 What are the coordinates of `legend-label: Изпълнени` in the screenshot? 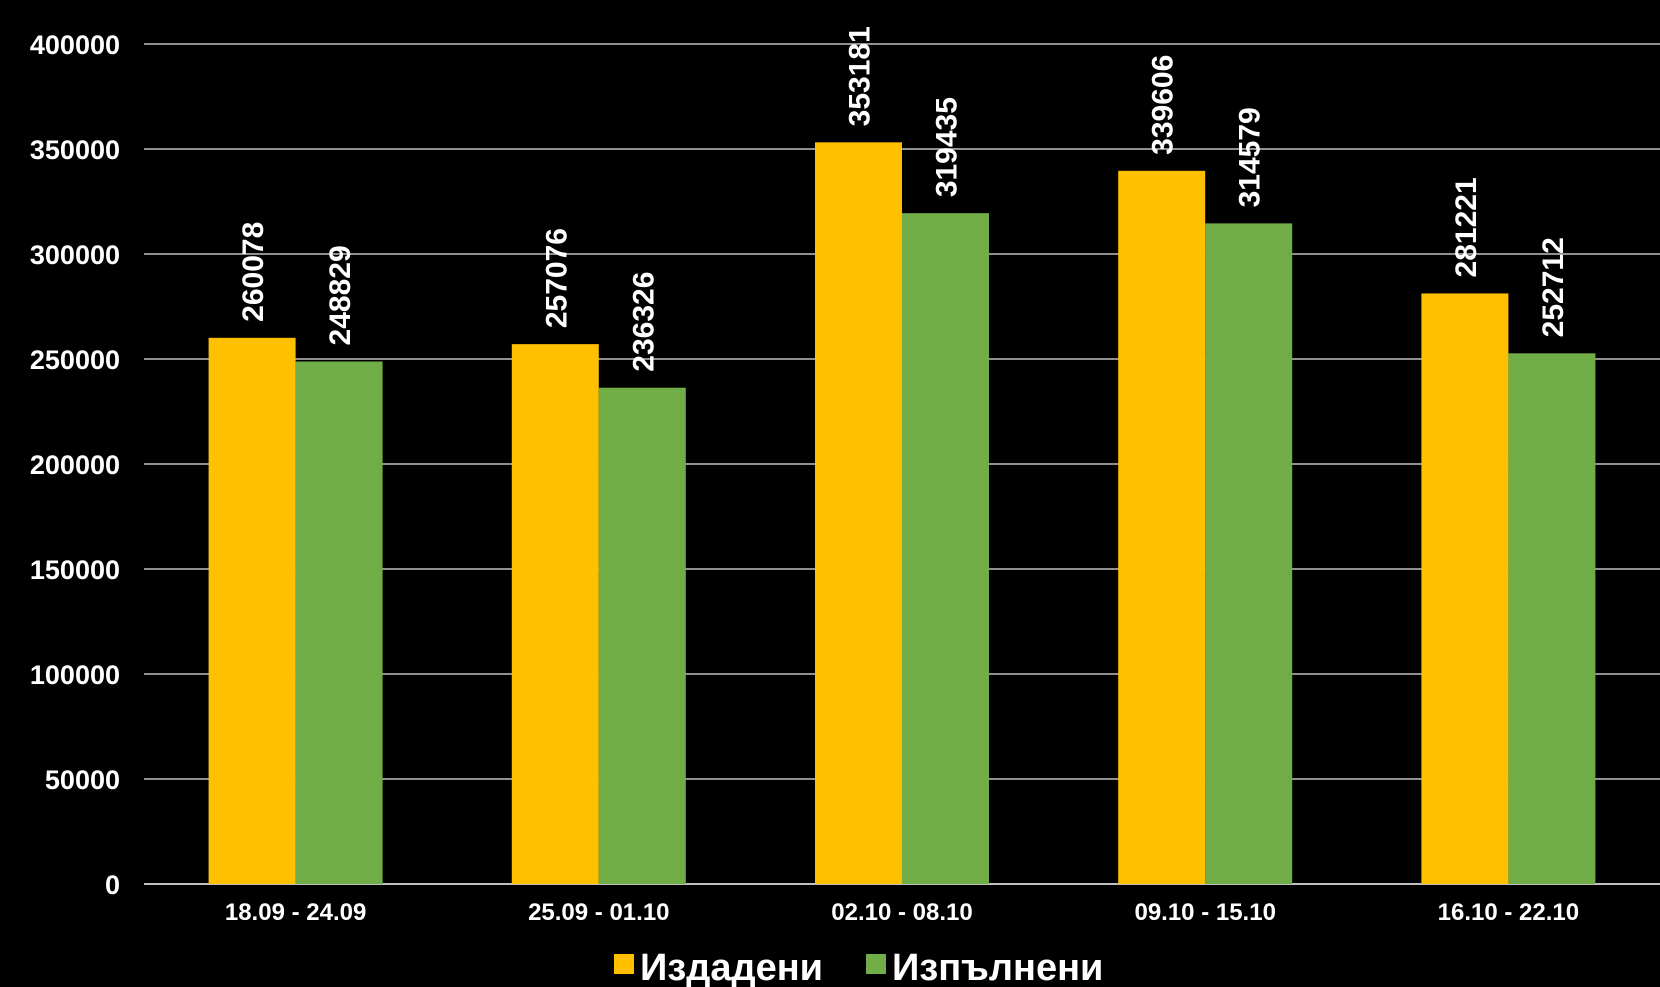 It's located at (997, 967).